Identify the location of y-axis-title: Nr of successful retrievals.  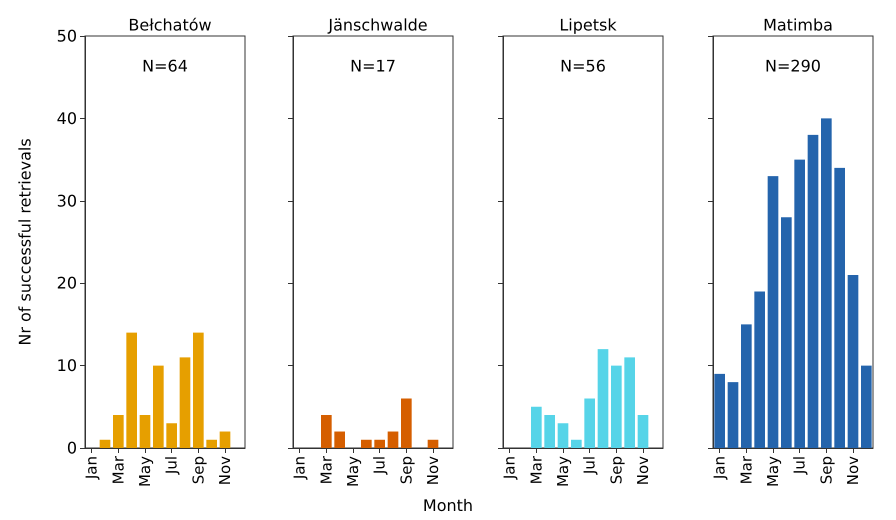
(25, 242).